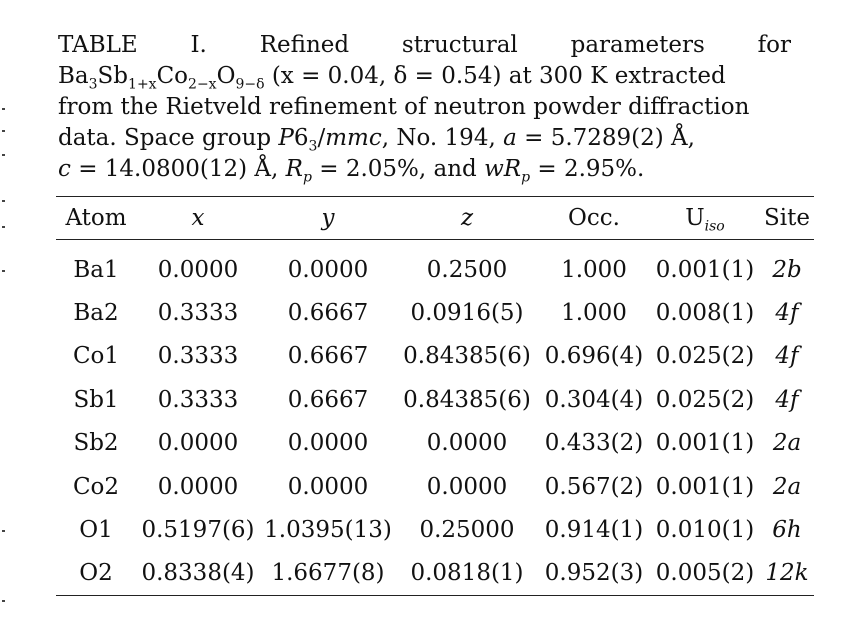 Image resolution: width=848 pixels, height=620 pixels. I want to click on cell-z: 0.25000, so click(467, 530).